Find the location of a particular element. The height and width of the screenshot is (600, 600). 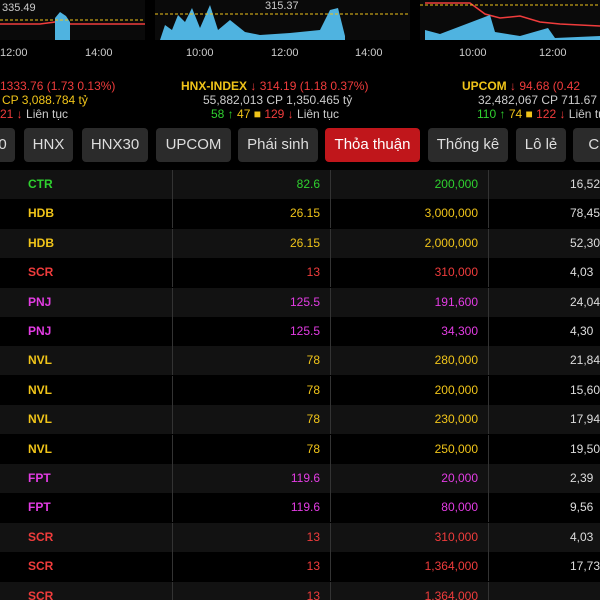

tab: HNX30 is located at coordinates (115, 145).